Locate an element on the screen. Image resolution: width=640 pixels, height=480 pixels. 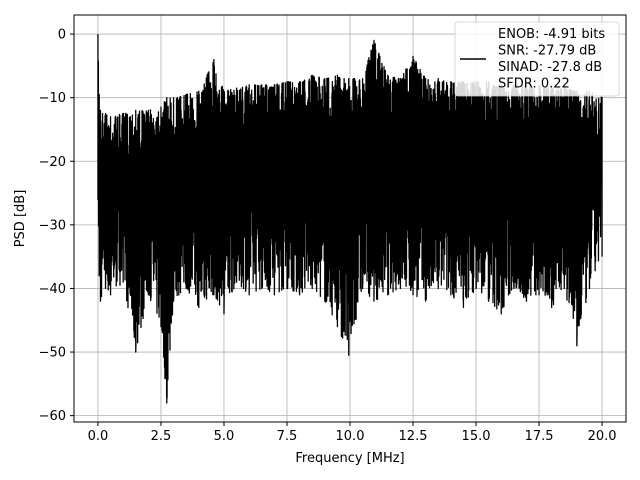
y-tick-label: −50 is located at coordinates (52, 353).